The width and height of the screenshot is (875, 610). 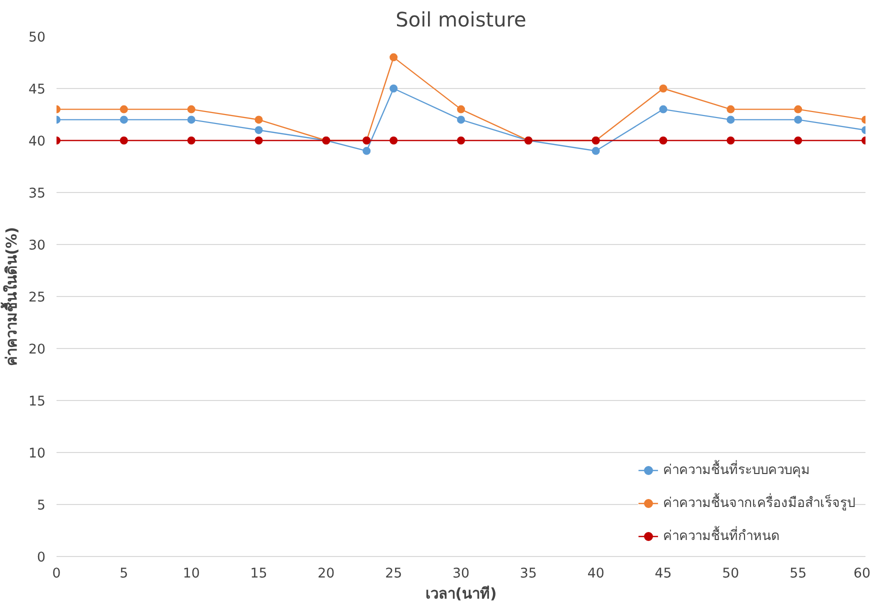 I want to click on x-tick-label: 40, so click(x=595, y=574).